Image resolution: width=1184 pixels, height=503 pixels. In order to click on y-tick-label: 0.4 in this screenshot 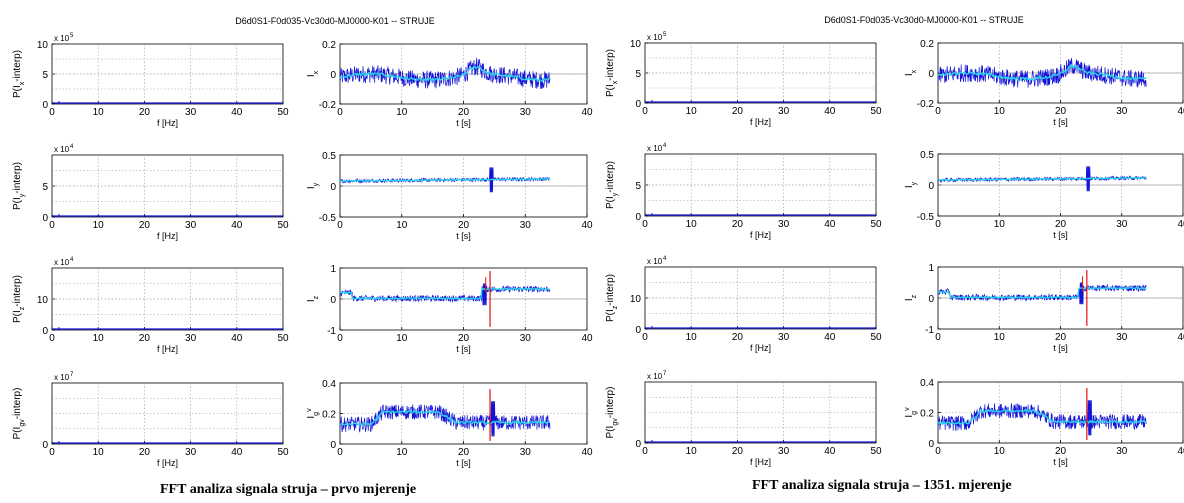, I will do `click(329, 384)`.